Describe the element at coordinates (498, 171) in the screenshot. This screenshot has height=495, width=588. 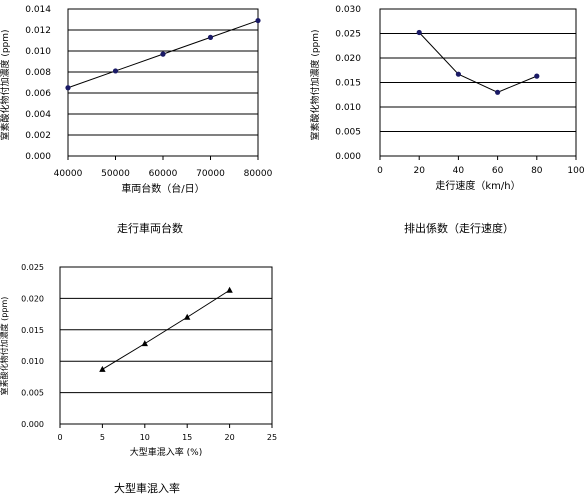
I see `x-tick-label: 60` at that location.